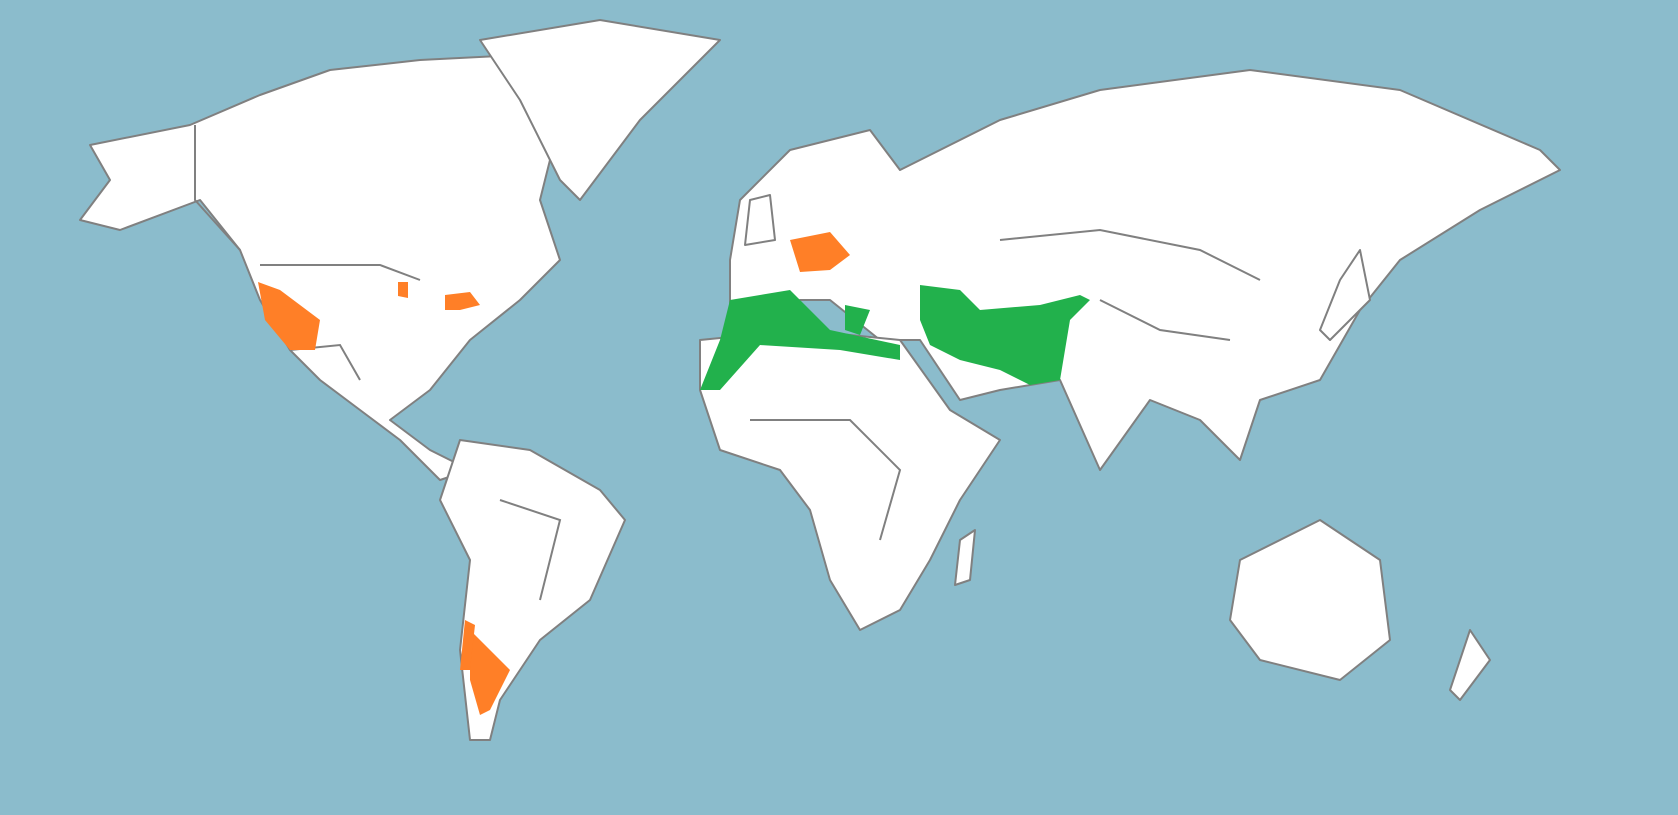  What do you see at coordinates (760, 220) in the screenshot?
I see `uk` at bounding box center [760, 220].